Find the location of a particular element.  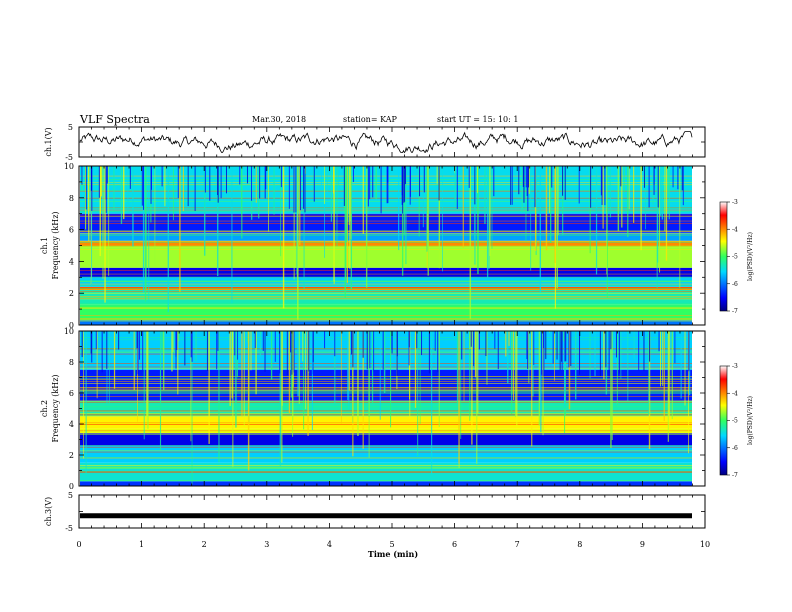

x-tick-label: 6 is located at coordinates (454, 544).